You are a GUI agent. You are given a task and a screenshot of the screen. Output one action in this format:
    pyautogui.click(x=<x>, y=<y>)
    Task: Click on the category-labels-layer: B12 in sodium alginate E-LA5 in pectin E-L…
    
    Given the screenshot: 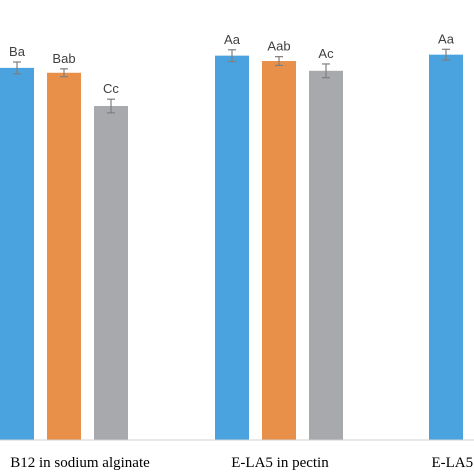 What is the action you would take?
    pyautogui.click(x=242, y=463)
    